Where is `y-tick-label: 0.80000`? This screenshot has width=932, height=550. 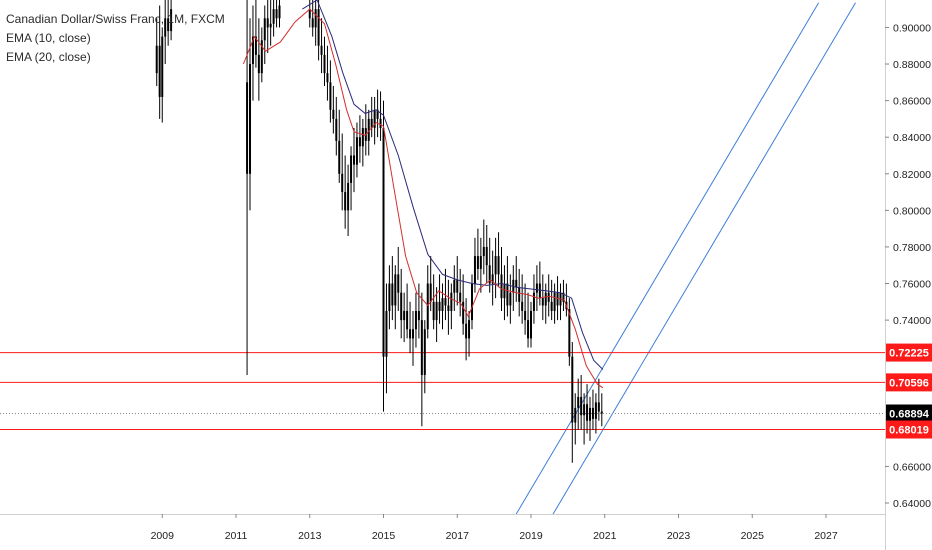 y-tick-label: 0.80000 is located at coordinates (912, 211).